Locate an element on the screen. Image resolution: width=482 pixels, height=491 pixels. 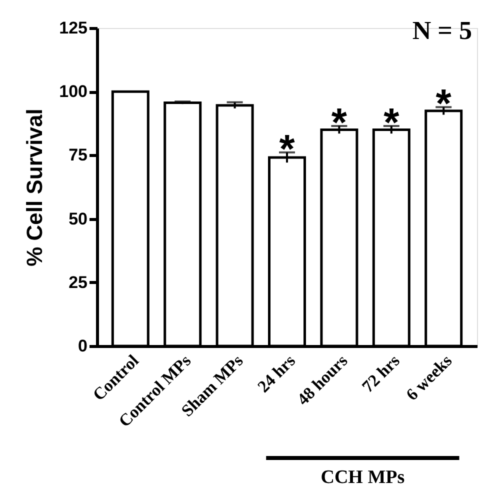
y-tick-label: 50 is located at coordinates (78, 218).